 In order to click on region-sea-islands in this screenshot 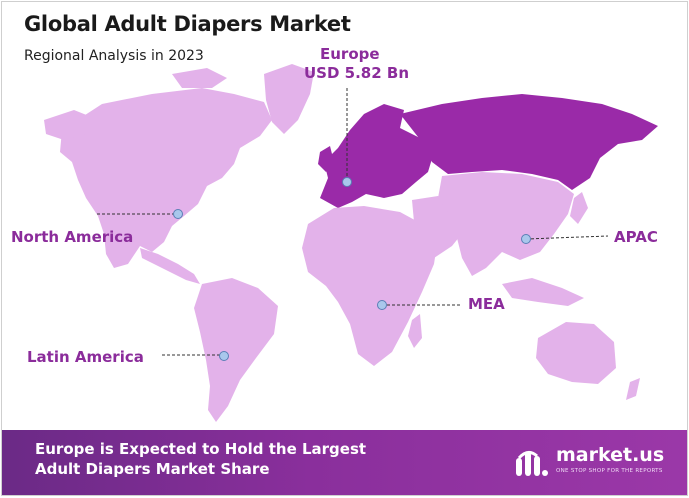, I will do `click(543, 292)`.